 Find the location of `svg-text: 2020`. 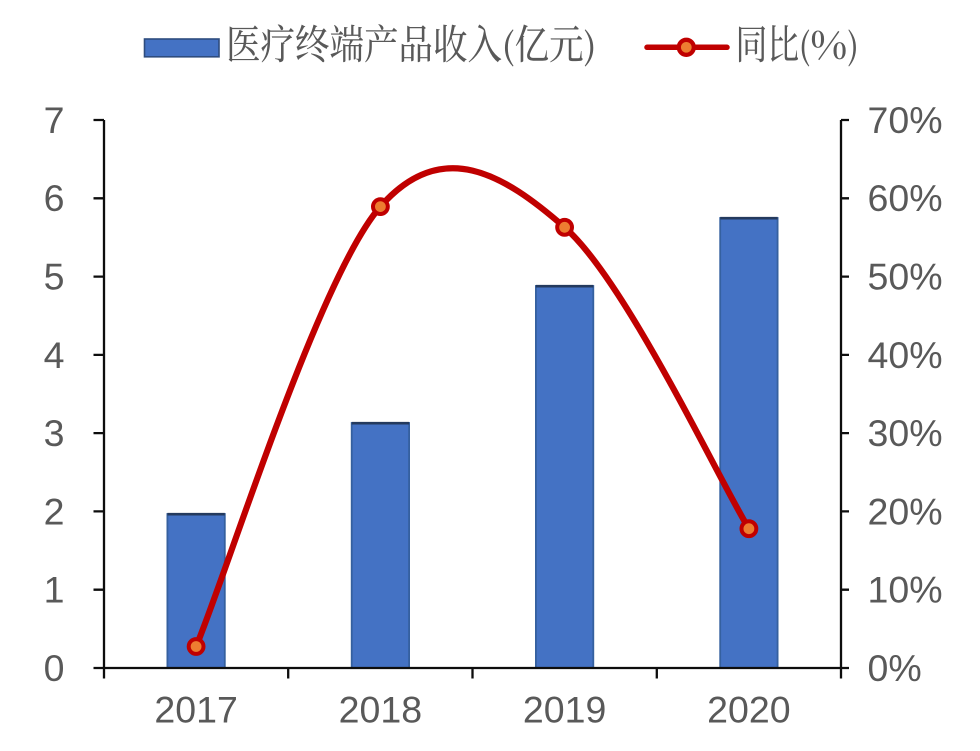

svg-text: 2020 is located at coordinates (748, 710).